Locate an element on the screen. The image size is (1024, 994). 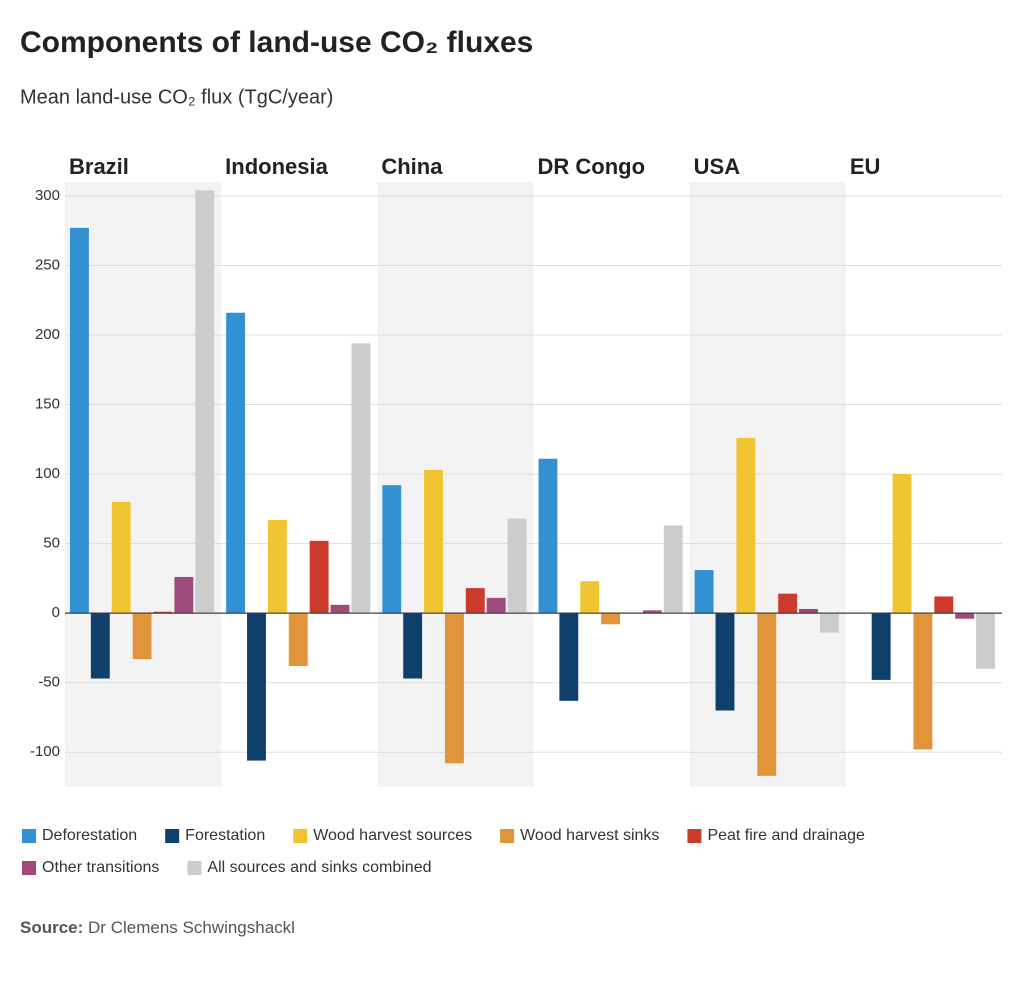
legend-label: Wood harvest sinks is located at coordinates (589, 835).